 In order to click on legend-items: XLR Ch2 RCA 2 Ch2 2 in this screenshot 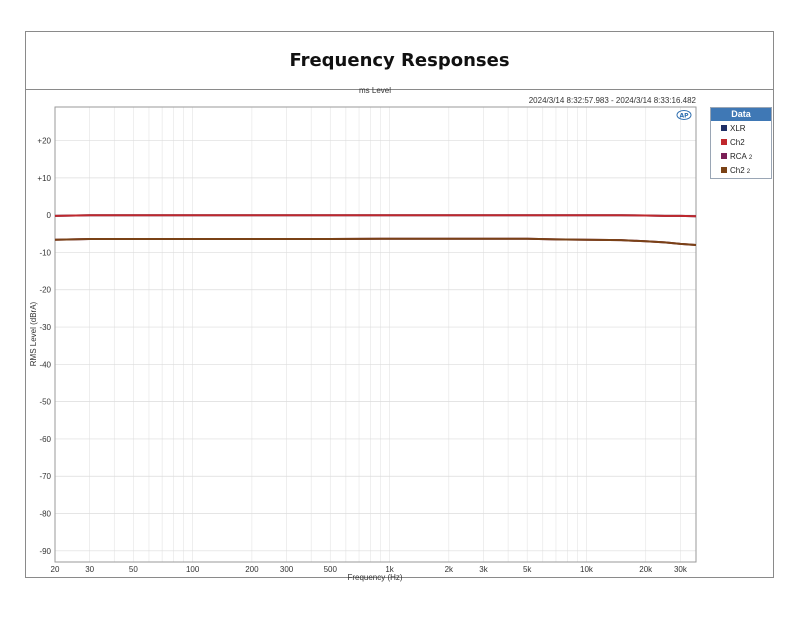, I will do `click(741, 149)`.